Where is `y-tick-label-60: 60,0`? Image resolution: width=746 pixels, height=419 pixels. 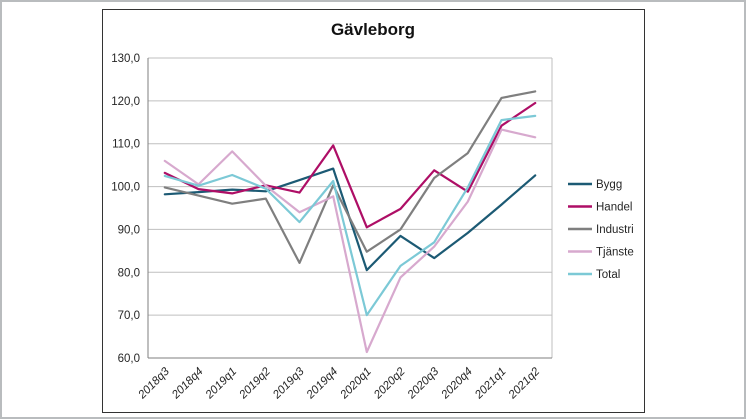 y-tick-label-60: 60,0 is located at coordinates (129, 359).